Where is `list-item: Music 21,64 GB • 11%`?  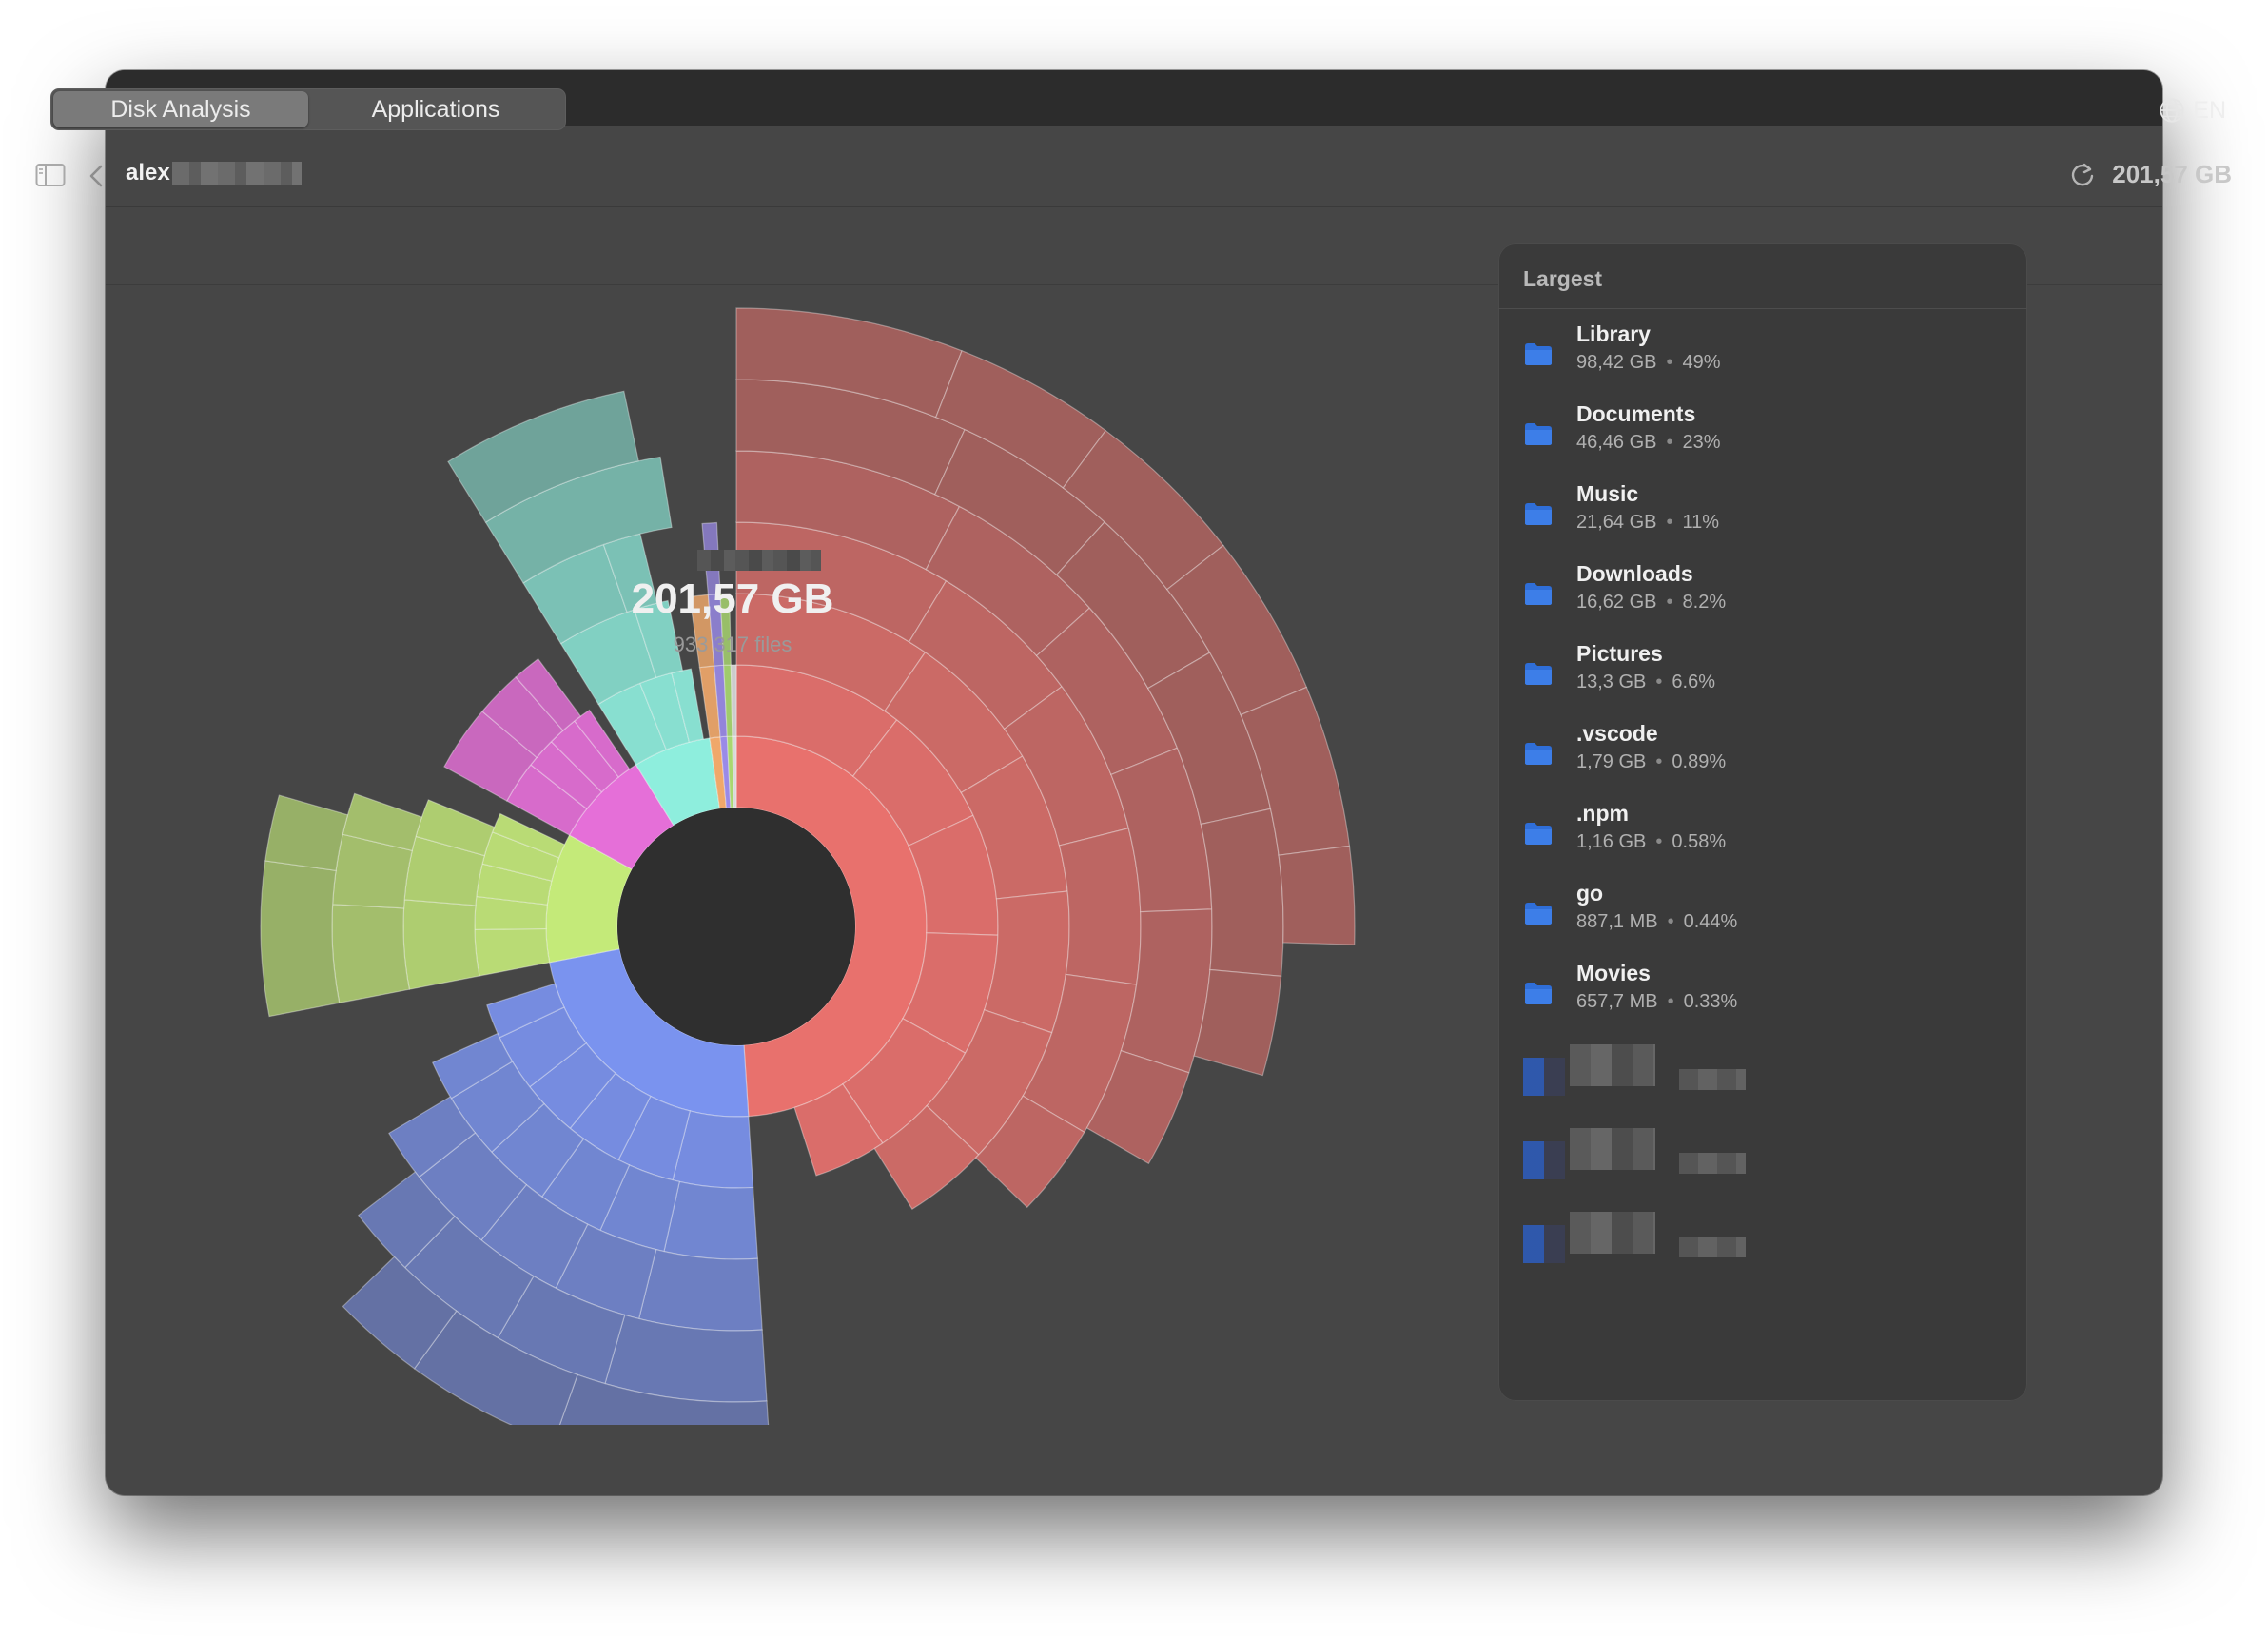 list-item: Music 21,64 GB • 11% is located at coordinates (1762, 519).